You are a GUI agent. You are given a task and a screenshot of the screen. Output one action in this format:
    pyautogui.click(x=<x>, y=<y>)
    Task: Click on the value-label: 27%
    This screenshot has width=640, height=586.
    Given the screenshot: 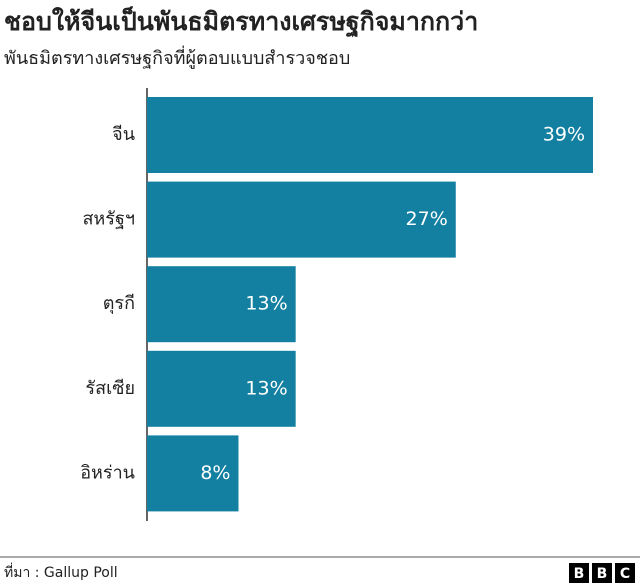 What is the action you would take?
    pyautogui.click(x=427, y=219)
    